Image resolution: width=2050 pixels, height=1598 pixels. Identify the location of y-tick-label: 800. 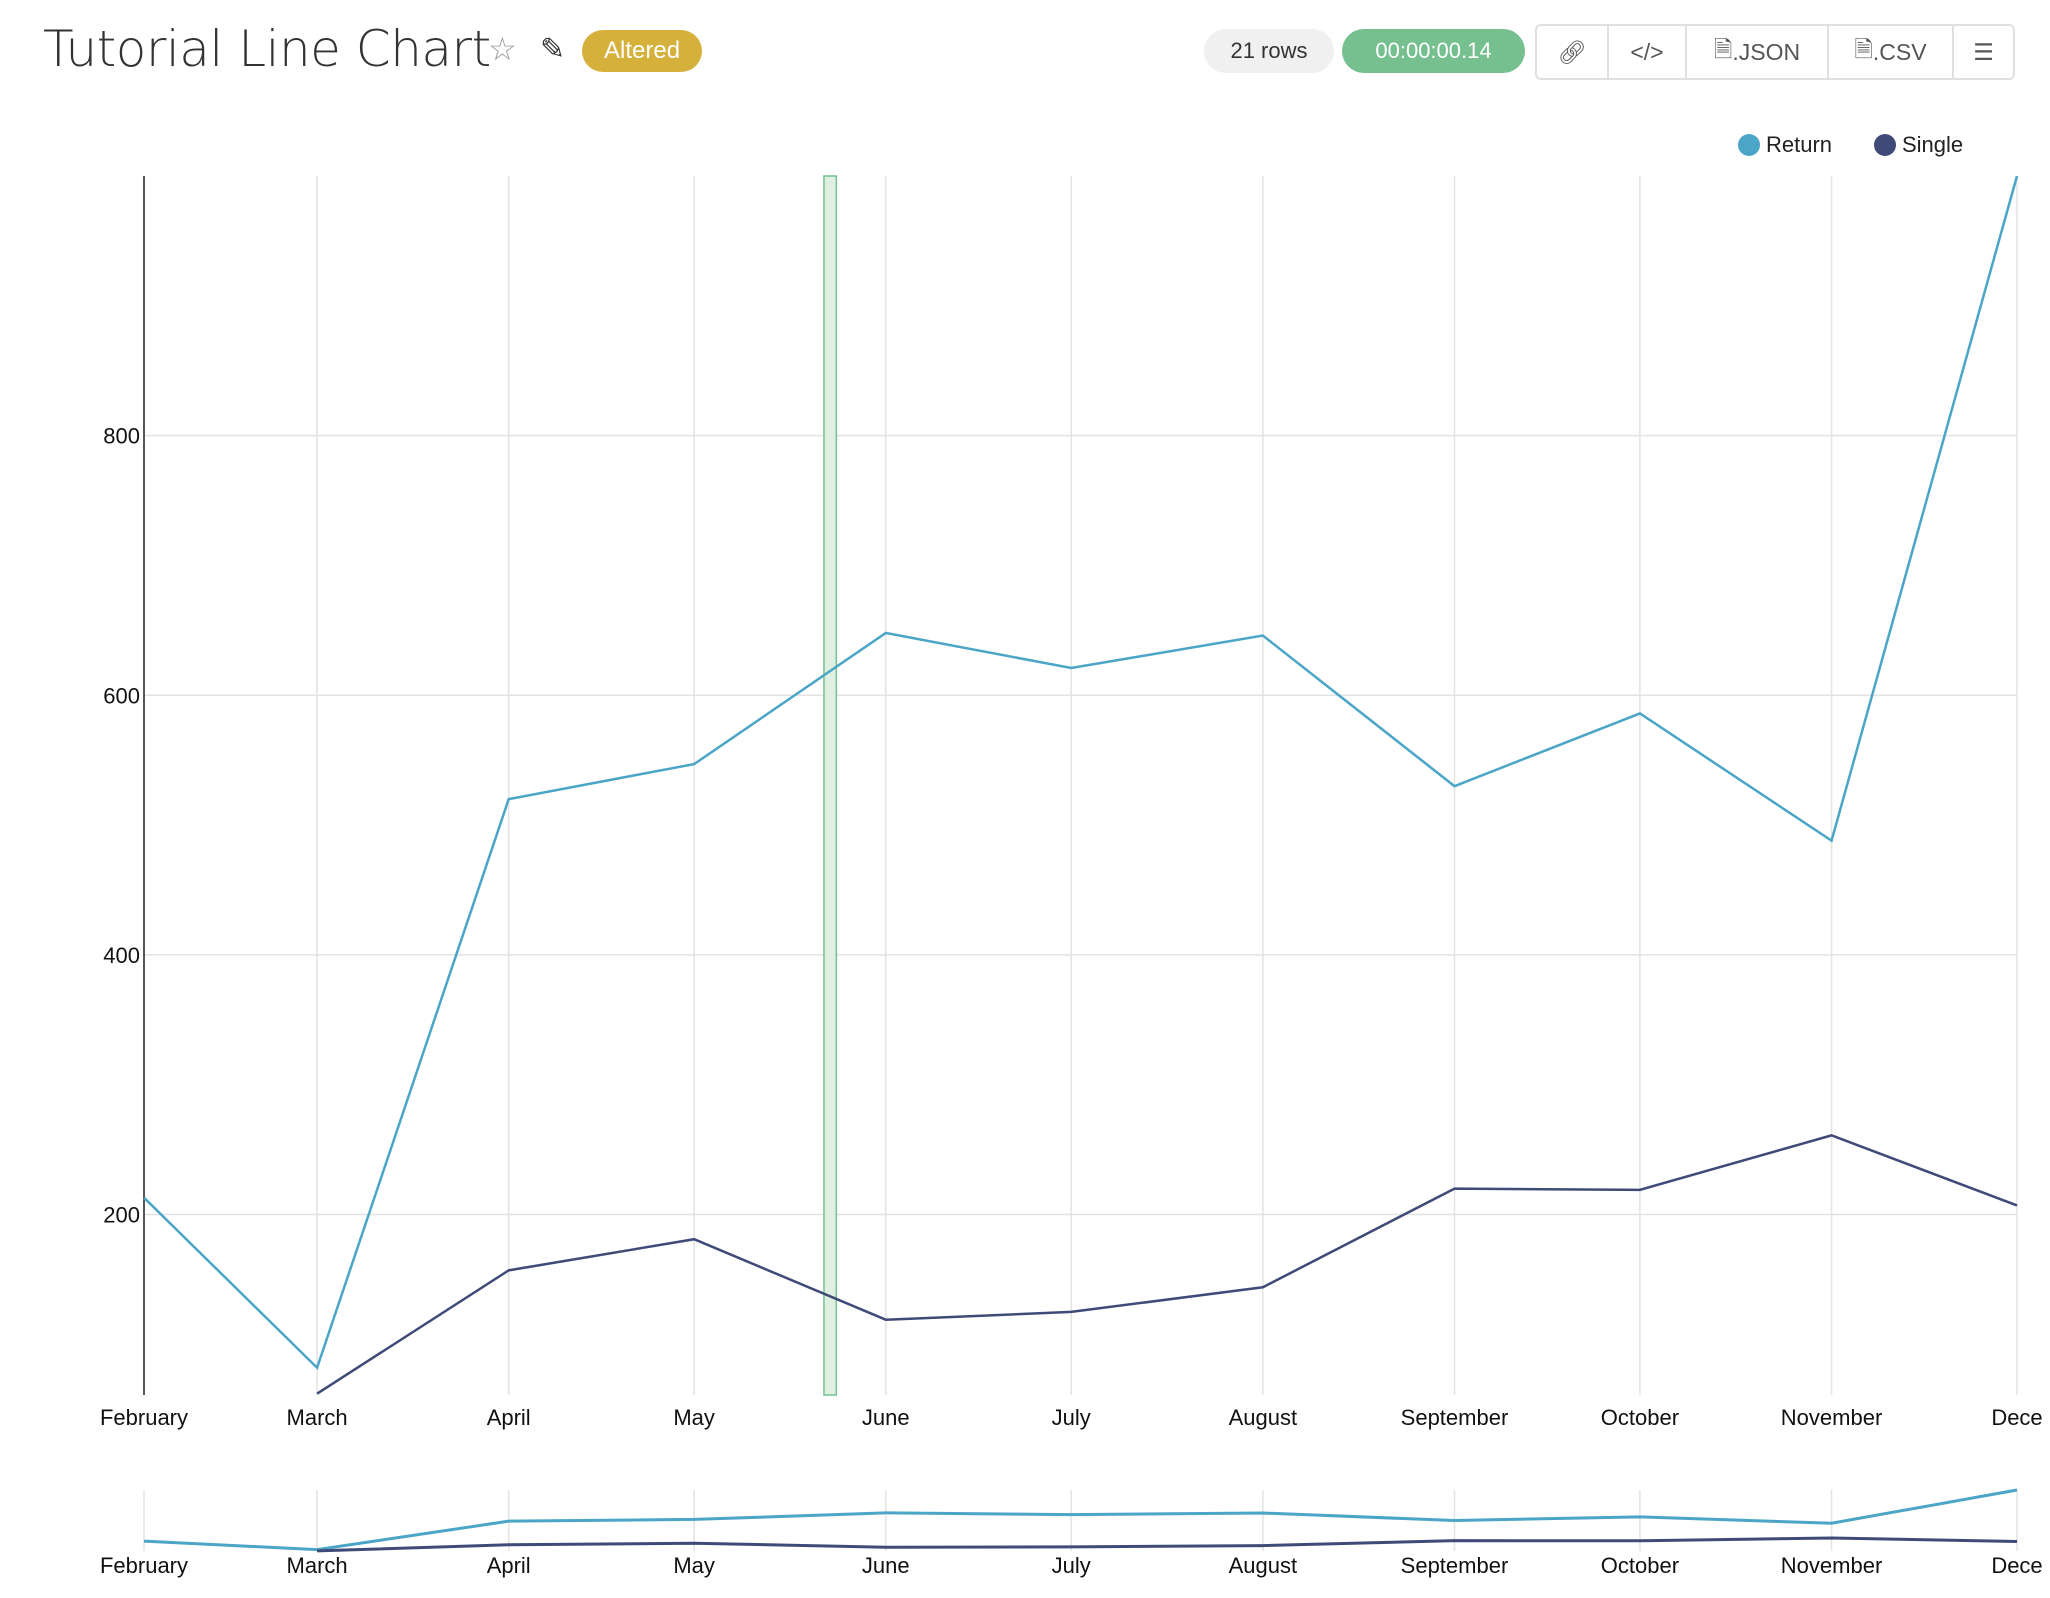
(121, 436).